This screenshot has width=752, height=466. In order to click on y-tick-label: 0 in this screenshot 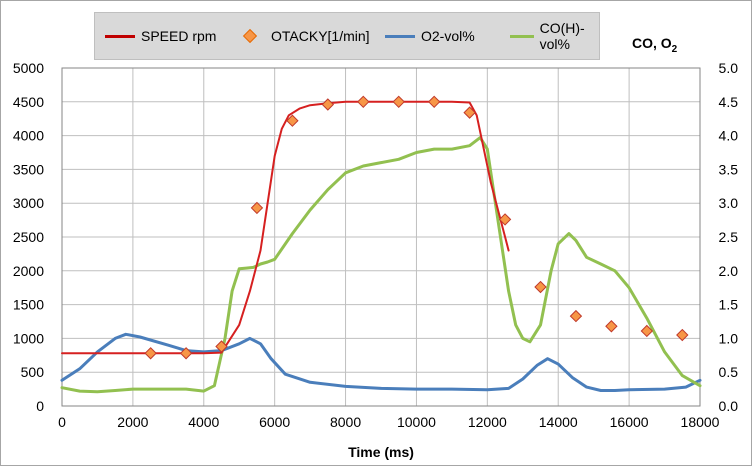, I will do `click(40, 406)`.